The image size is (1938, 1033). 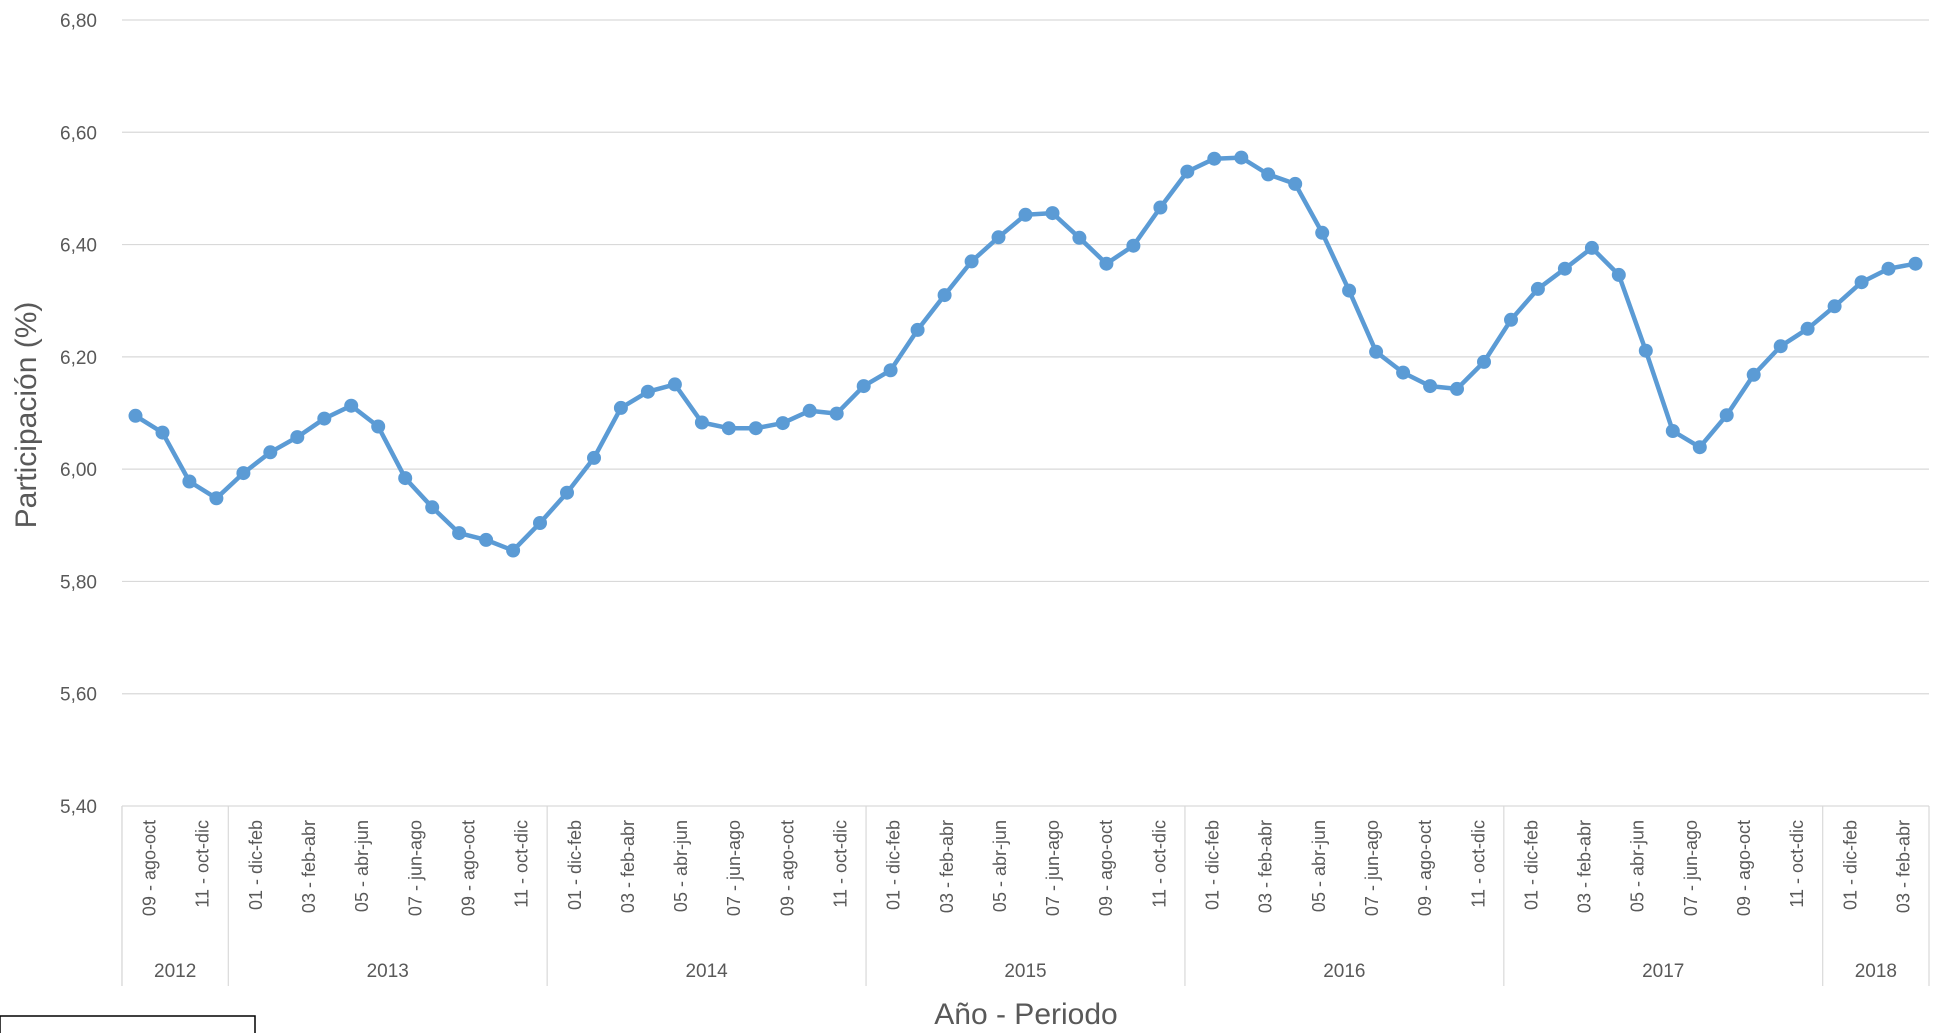 What do you see at coordinates (1025, 971) in the screenshot?
I see `year-label: 2015` at bounding box center [1025, 971].